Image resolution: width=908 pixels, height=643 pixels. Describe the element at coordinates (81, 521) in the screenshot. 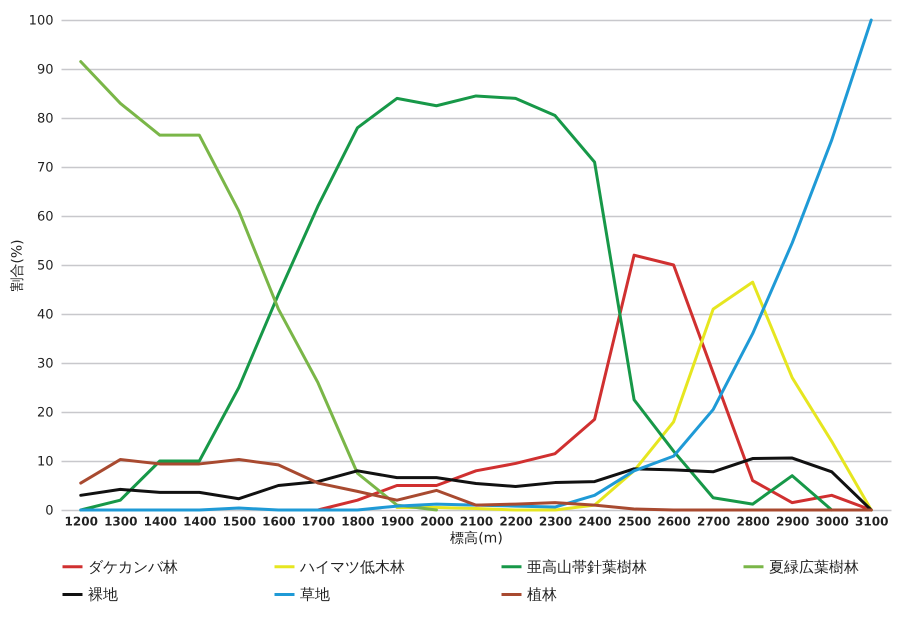

I see `x-tick-label: 1200` at that location.